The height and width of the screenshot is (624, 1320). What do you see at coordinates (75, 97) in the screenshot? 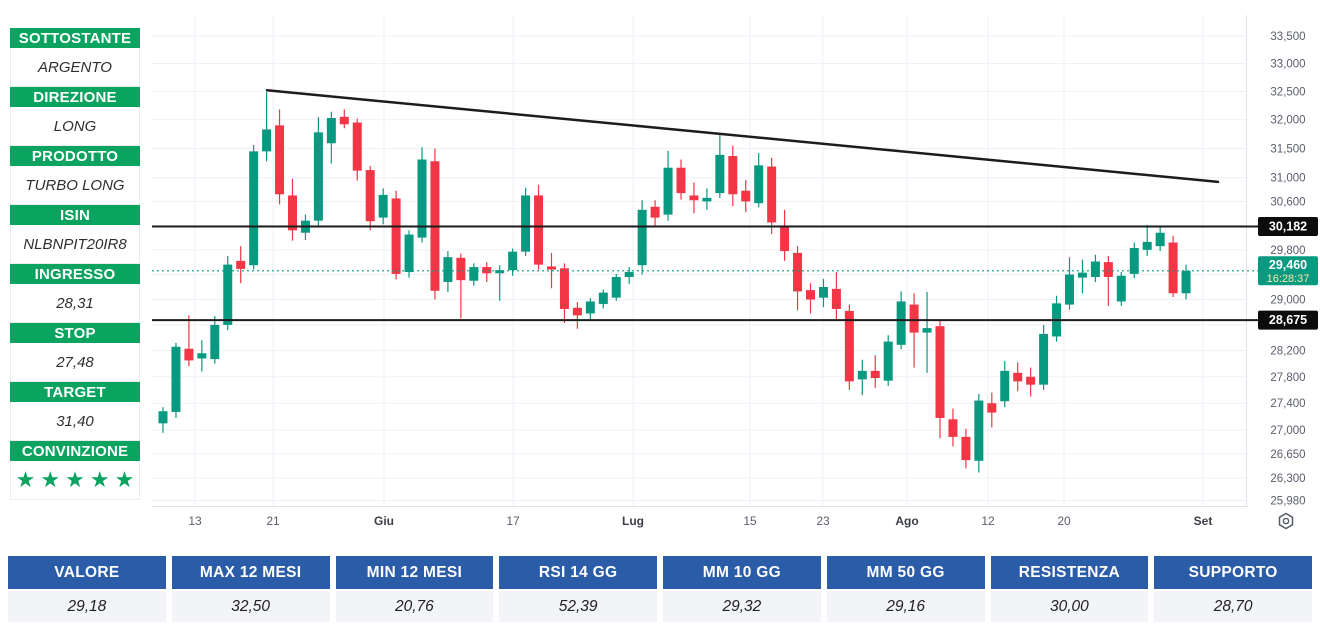
I see `sidebar-label-direzione: DIREZIONE` at bounding box center [75, 97].